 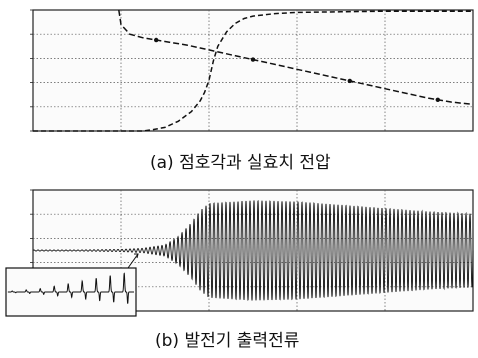 I want to click on inset-pointer-arrowhead, so click(x=136, y=256).